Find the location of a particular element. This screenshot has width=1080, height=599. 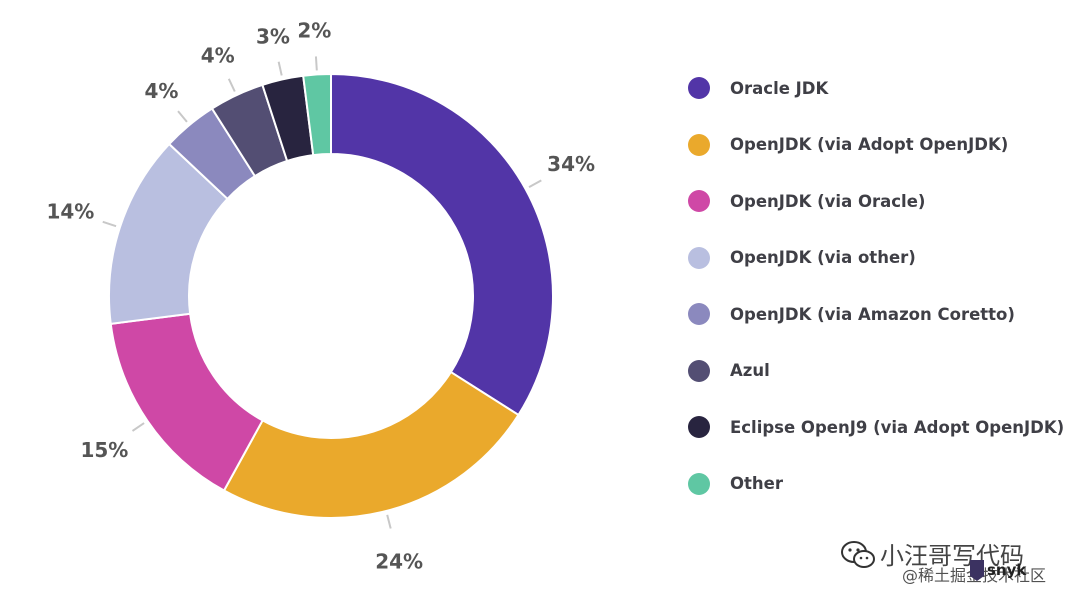

data-label: 3% is located at coordinates (273, 36).